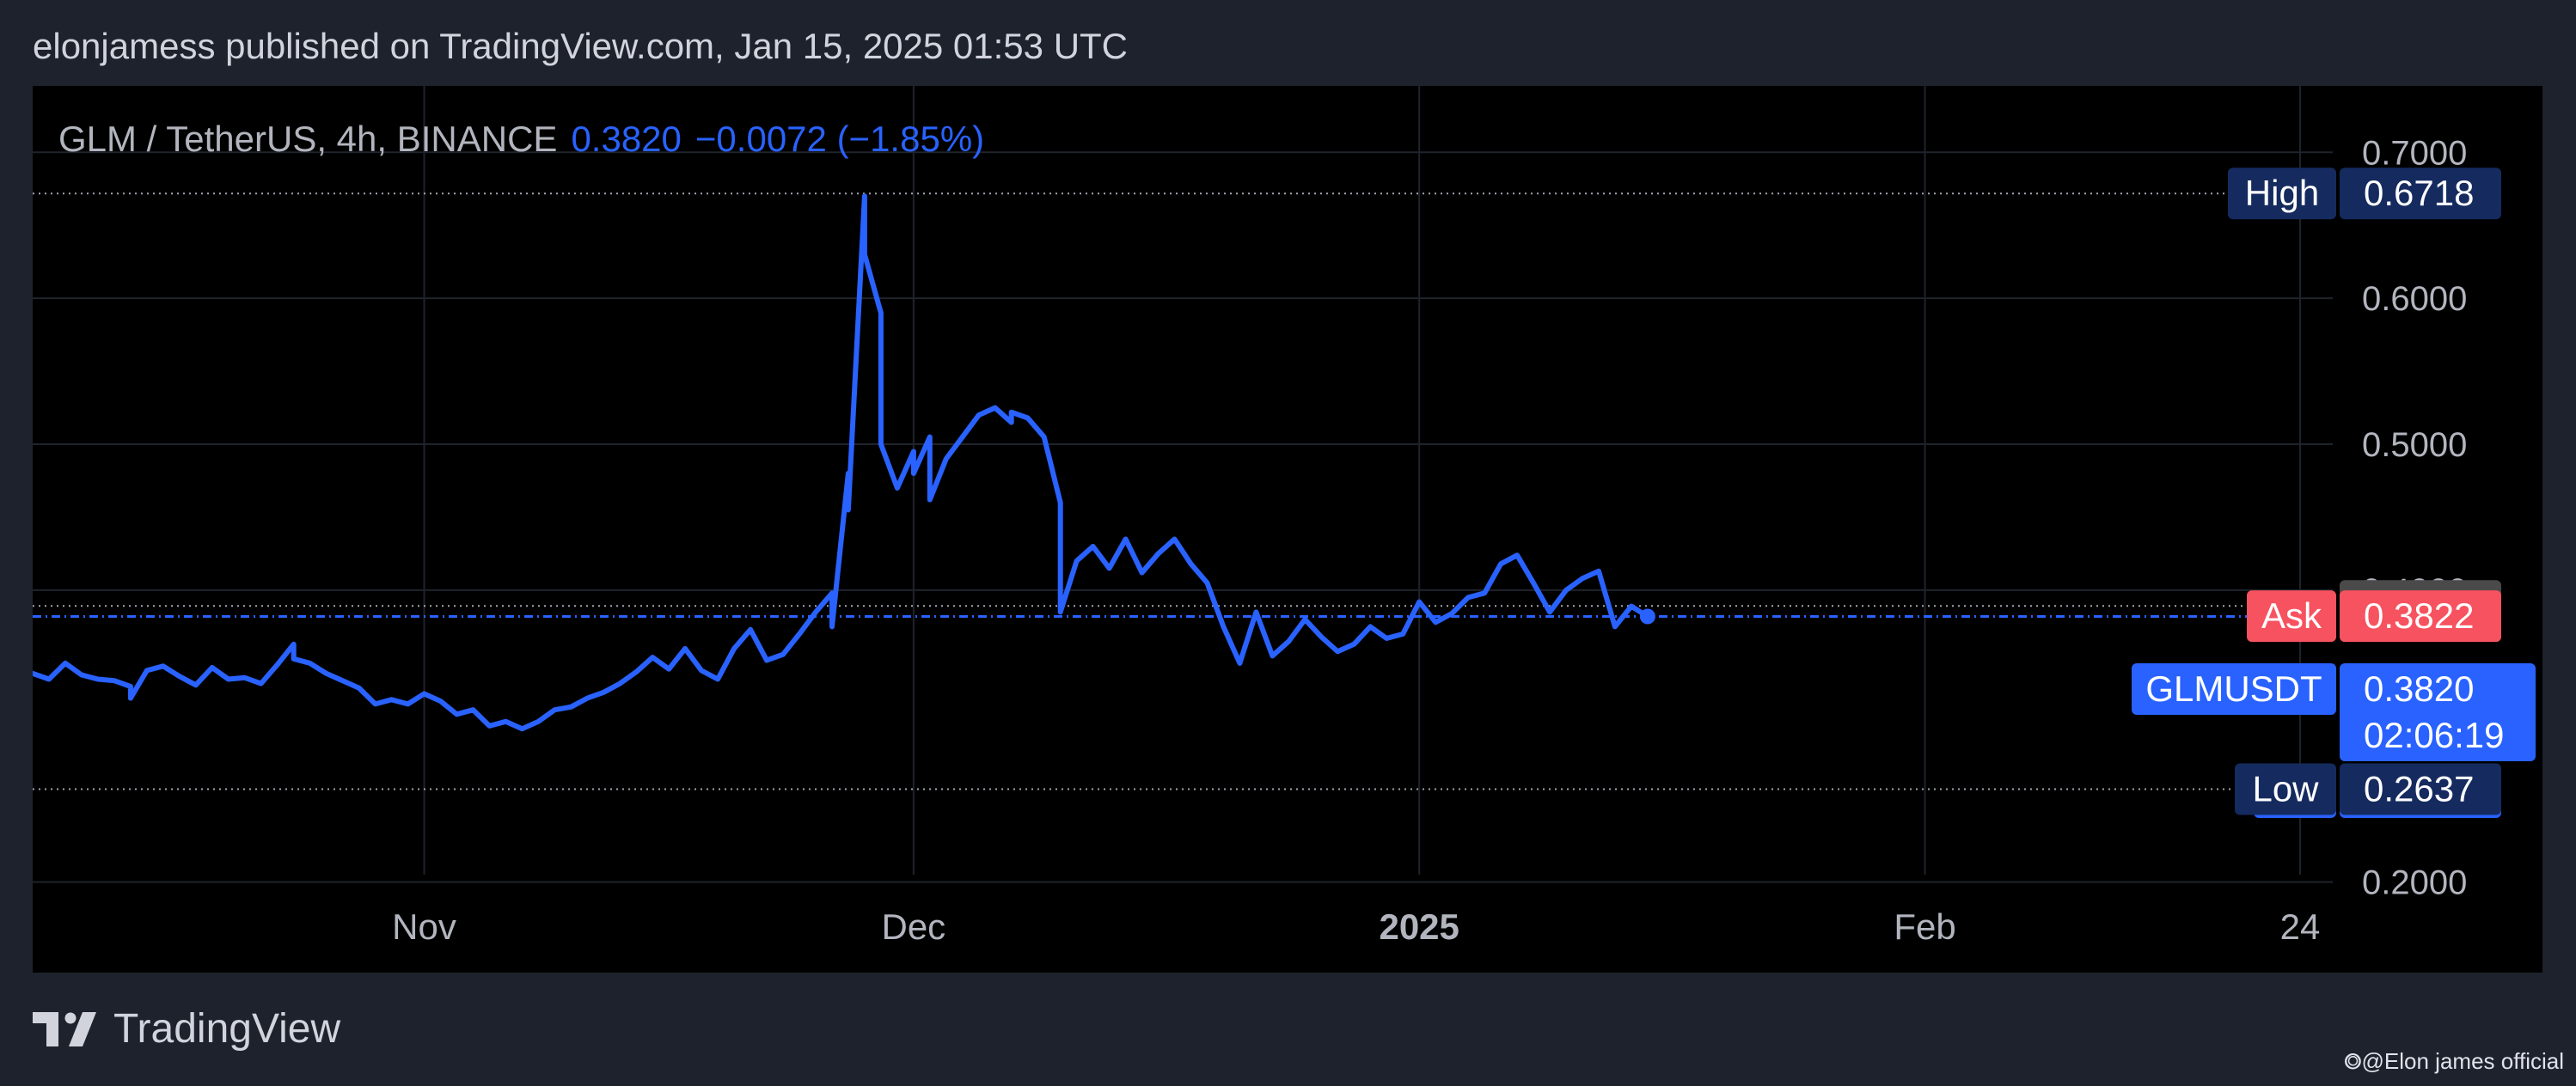 Image resolution: width=2576 pixels, height=1086 pixels. I want to click on author-credit: ⭗@Elon james official, so click(2453, 1061).